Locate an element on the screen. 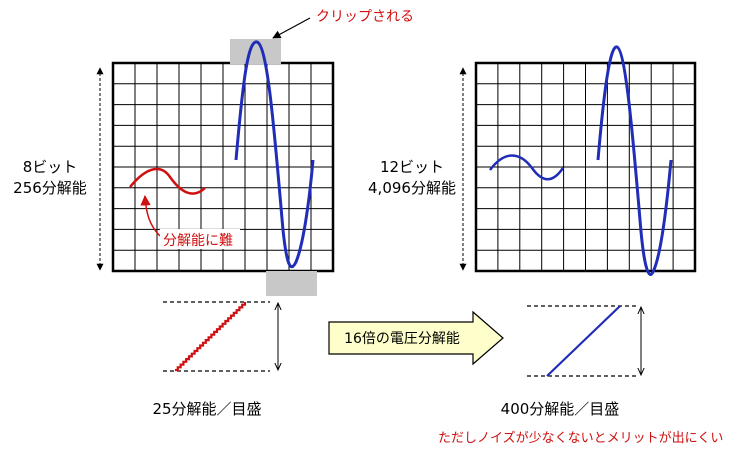 The width and height of the screenshot is (737, 453). clip-label: クリップされる is located at coordinates (365, 17).